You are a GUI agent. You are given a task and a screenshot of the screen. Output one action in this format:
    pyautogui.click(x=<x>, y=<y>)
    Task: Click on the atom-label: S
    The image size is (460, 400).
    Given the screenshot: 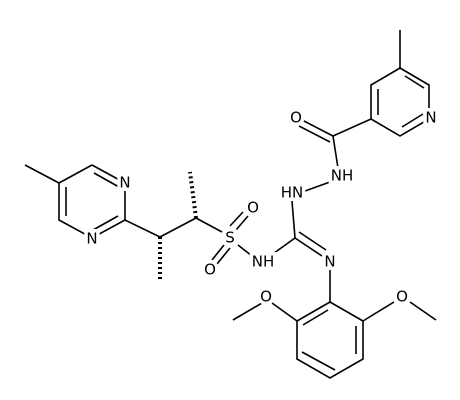 What is the action you would take?
    pyautogui.click(x=230, y=238)
    